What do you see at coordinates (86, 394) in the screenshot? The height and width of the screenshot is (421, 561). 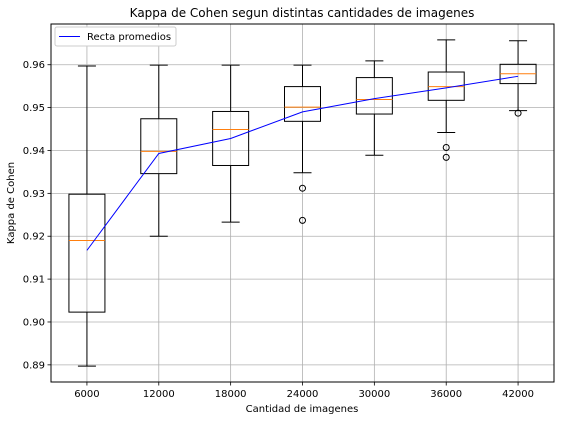 I see `x-tick-label: 6000` at bounding box center [86, 394].